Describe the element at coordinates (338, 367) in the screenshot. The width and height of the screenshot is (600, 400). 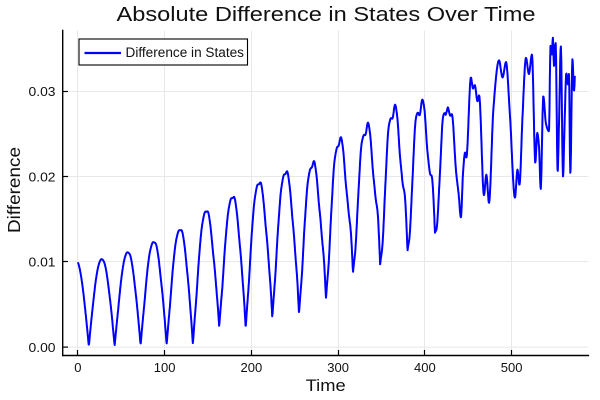
I see `svg-text: 300` at that location.